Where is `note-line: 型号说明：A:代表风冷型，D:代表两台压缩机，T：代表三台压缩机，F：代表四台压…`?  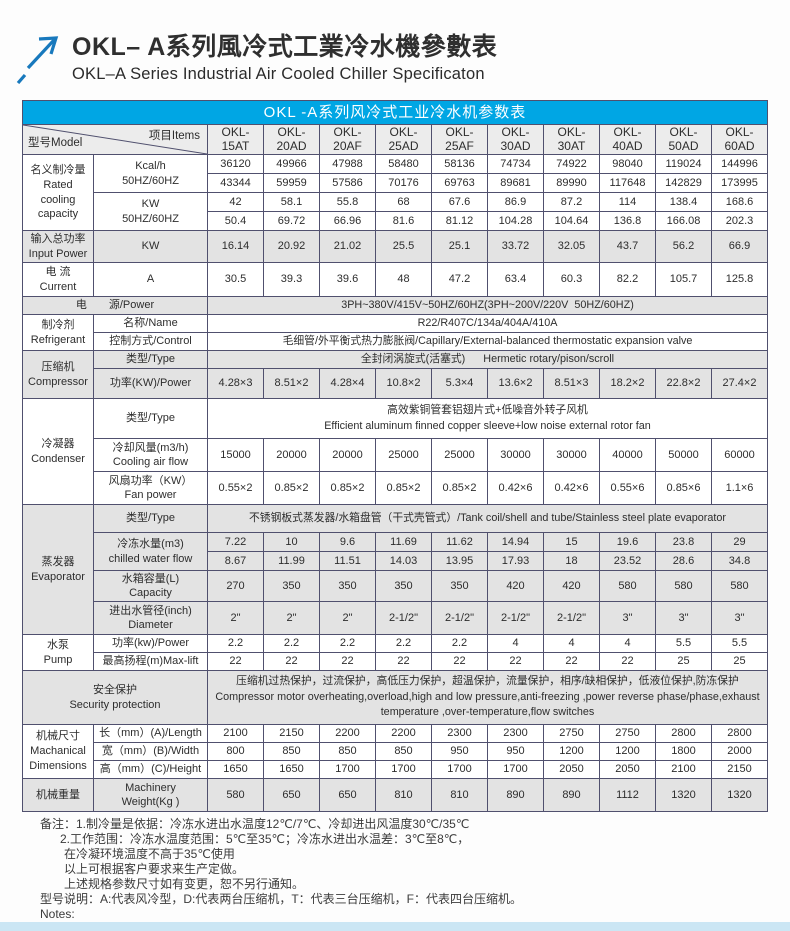
note-line: 型号说明：A:代表风冷型，D:代表两台压缩机，T：代表三台压缩机，F：代表四台压… is located at coordinates (281, 899).